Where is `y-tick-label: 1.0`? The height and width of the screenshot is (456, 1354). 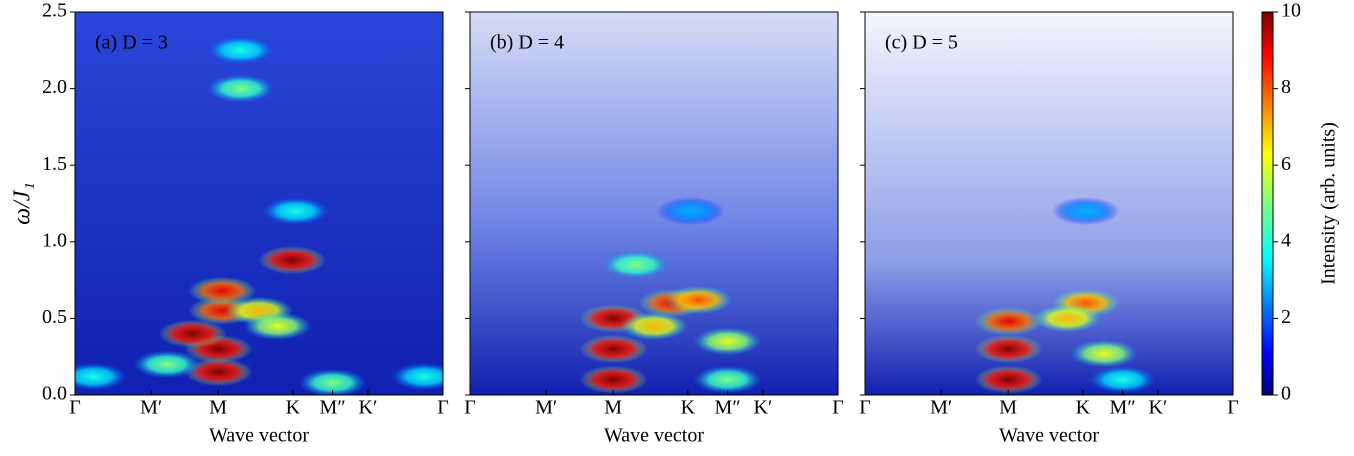
y-tick-label: 1.0 is located at coordinates (54, 240).